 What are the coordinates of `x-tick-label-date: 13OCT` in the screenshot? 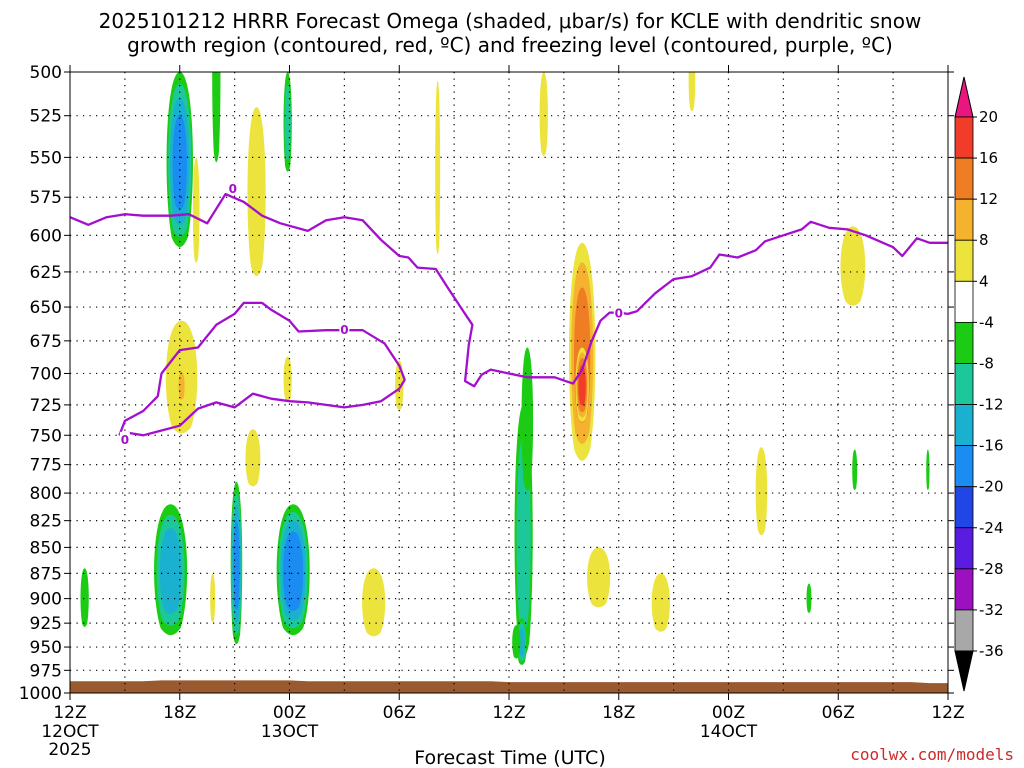 It's located at (290, 732).